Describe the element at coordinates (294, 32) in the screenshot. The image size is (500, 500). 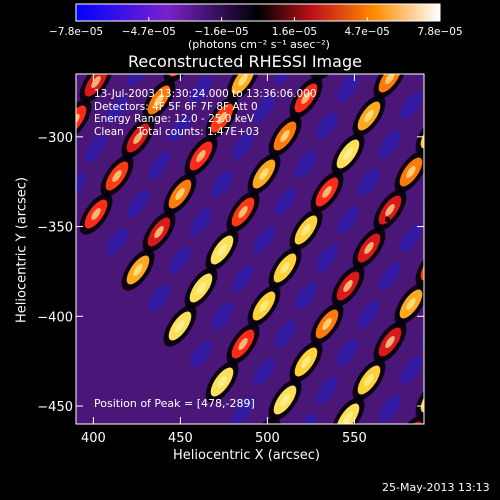
I see `colorbar-tick-label: 1.6e−05` at that location.